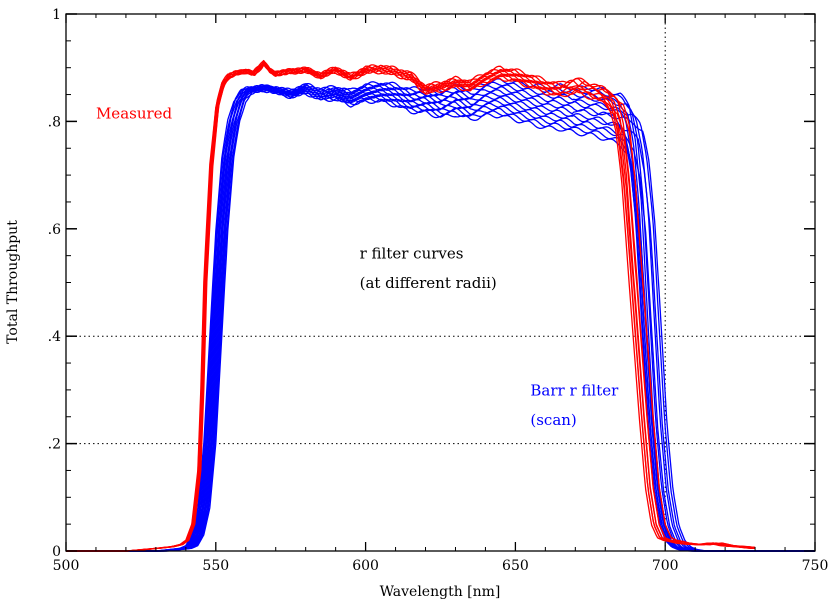  Describe the element at coordinates (412, 253) in the screenshot. I see `r-filter-annotation-line1: r filter curves` at that location.